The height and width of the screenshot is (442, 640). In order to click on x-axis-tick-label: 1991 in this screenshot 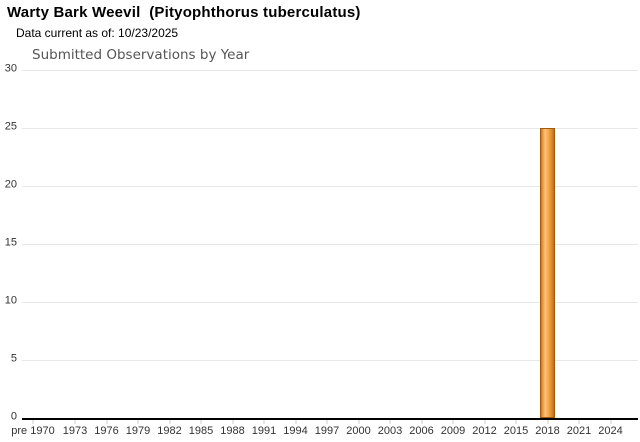, I will do `click(264, 431)`.